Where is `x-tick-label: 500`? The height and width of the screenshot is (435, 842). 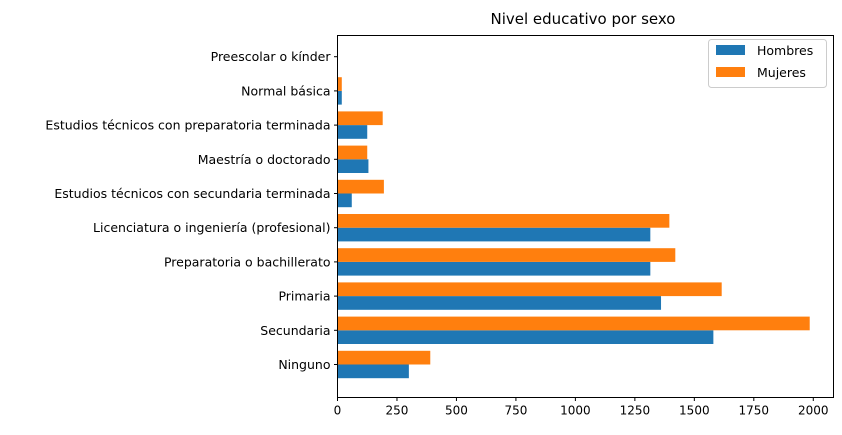 x-tick-label: 500 is located at coordinates (456, 411).